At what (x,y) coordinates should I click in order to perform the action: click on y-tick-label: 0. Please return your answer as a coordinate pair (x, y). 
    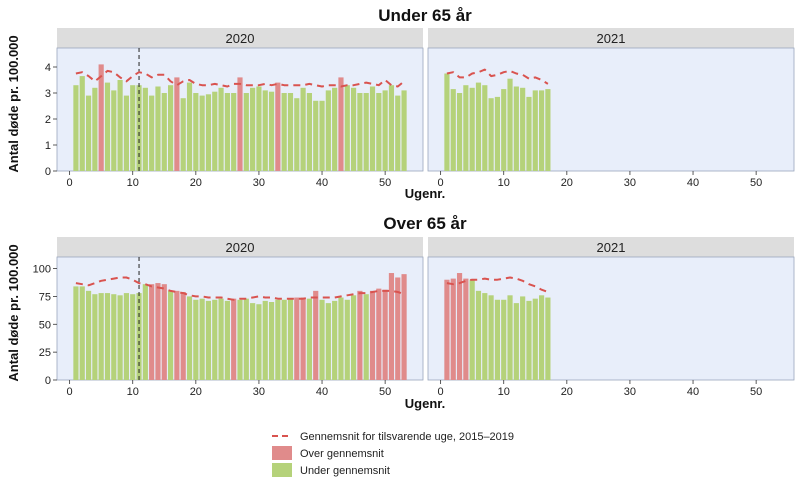
    Looking at the image, I should click on (48, 172).